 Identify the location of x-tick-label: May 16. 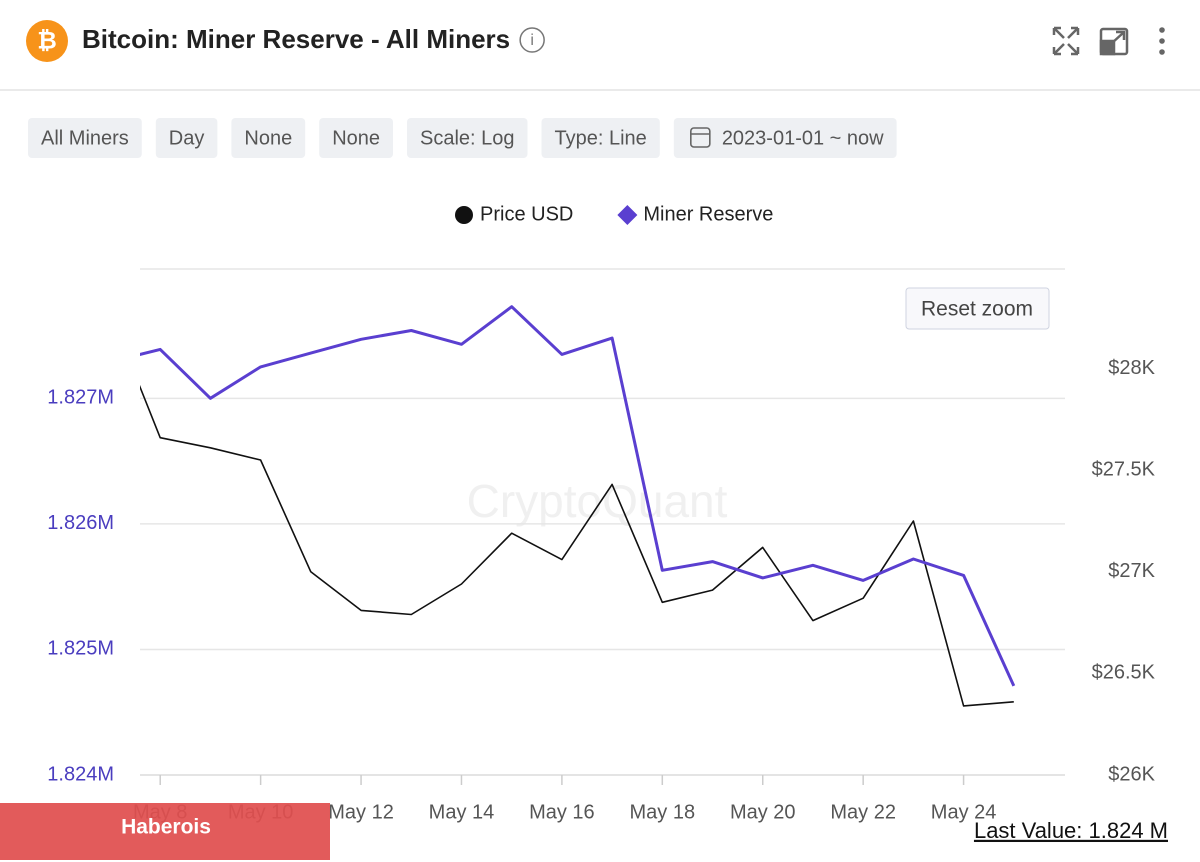
(562, 812).